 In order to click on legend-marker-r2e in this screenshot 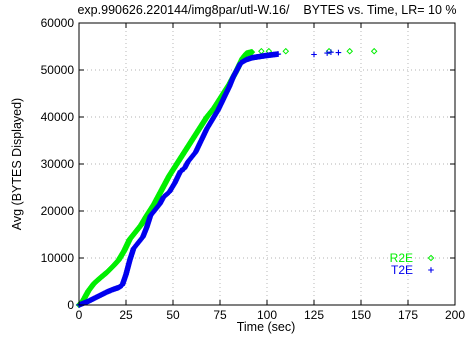, I will do `click(431, 258)`.